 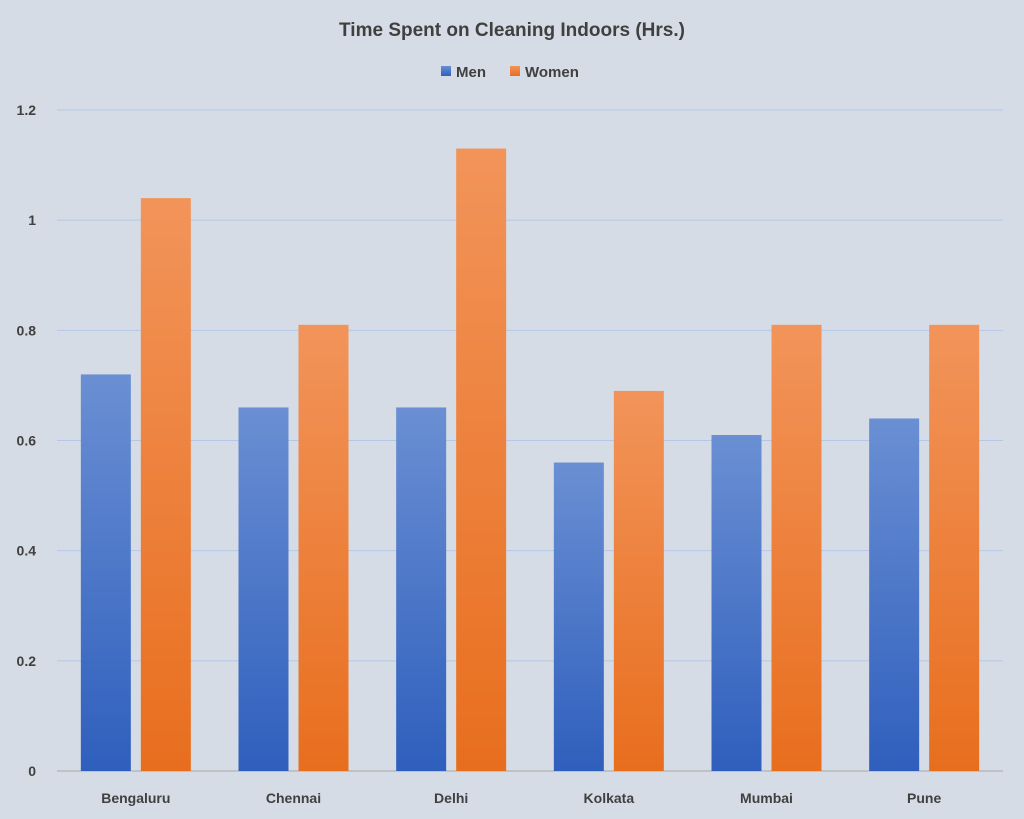 What do you see at coordinates (954, 547) in the screenshot?
I see `bar-women-pune` at bounding box center [954, 547].